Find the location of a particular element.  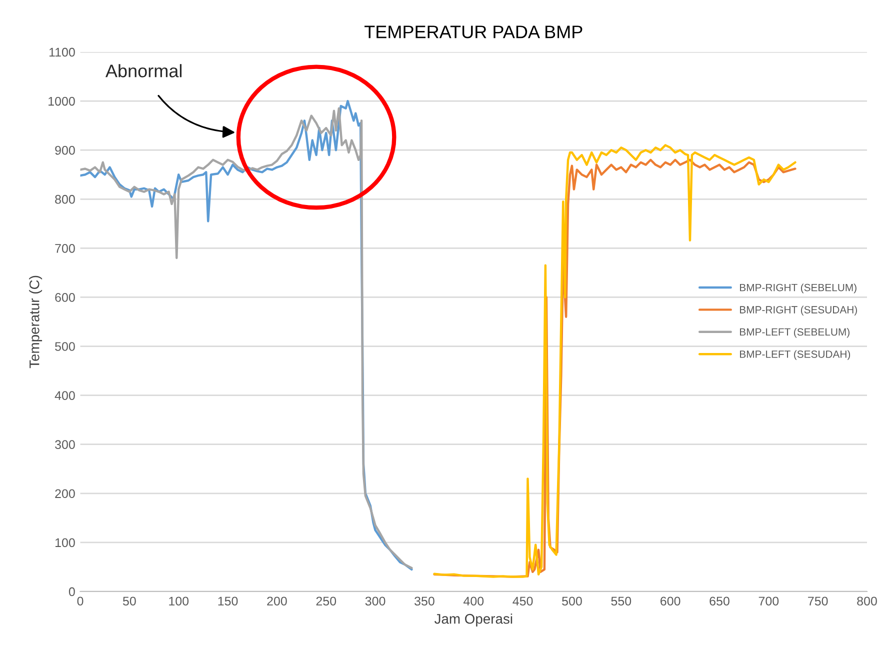

y-tick-label: 100 is located at coordinates (65, 543).